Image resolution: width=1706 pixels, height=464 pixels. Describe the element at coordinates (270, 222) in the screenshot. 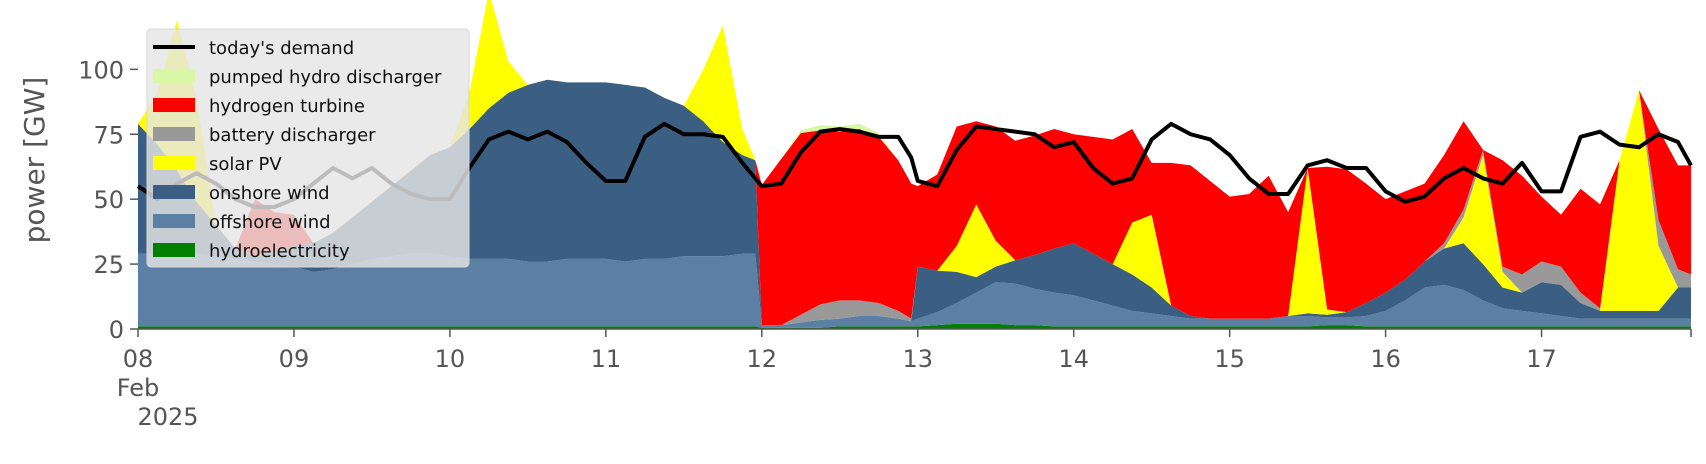

I see `legend-label-offshore-wind: offshore wind` at that location.